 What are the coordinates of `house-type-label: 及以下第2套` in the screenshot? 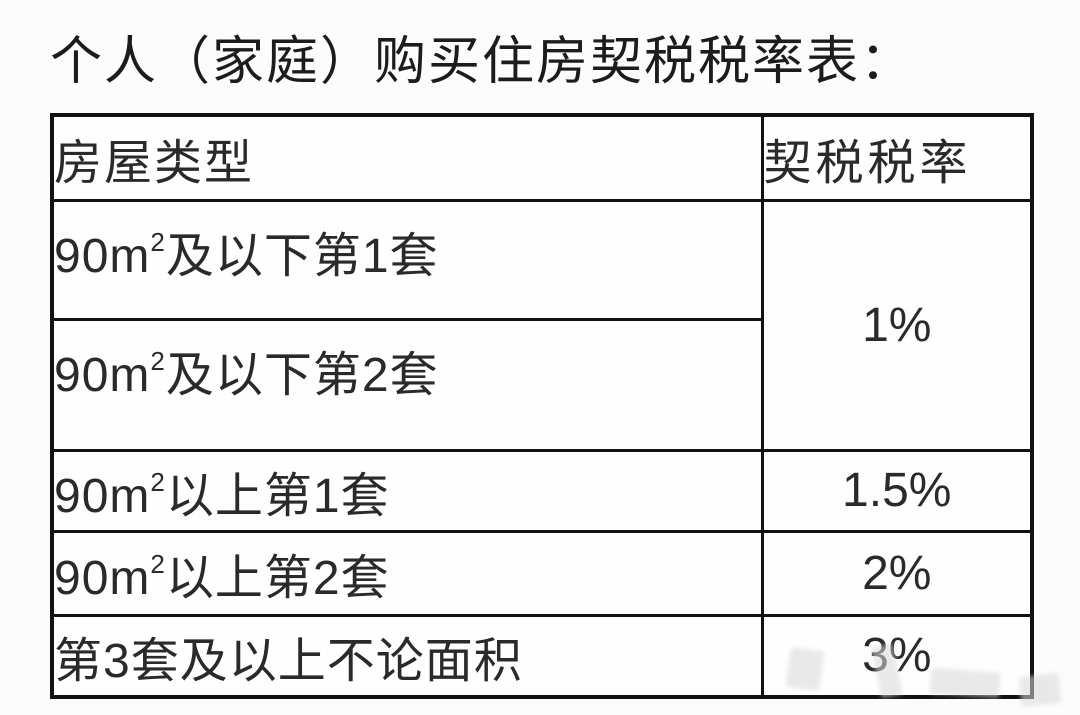 It's located at (302, 375).